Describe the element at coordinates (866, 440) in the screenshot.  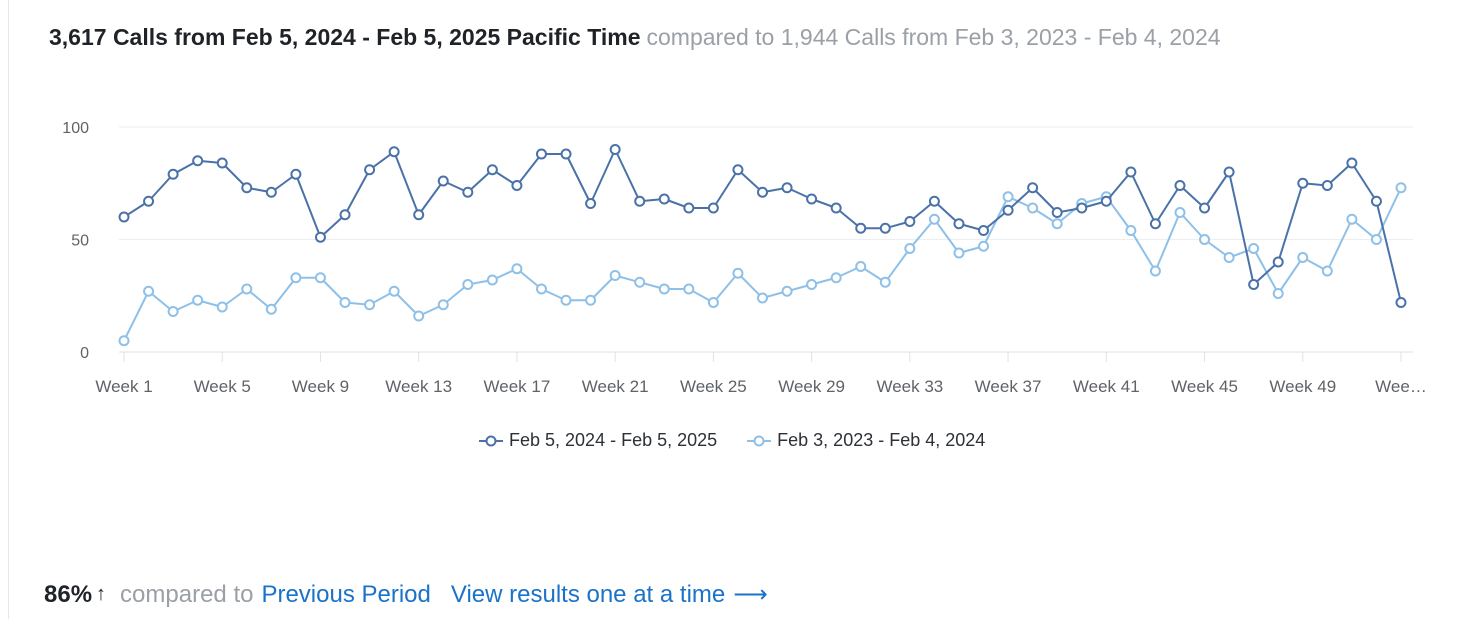
I see `legend-item-previous: Feb 3, 2023 - Feb 4, 2024` at that location.